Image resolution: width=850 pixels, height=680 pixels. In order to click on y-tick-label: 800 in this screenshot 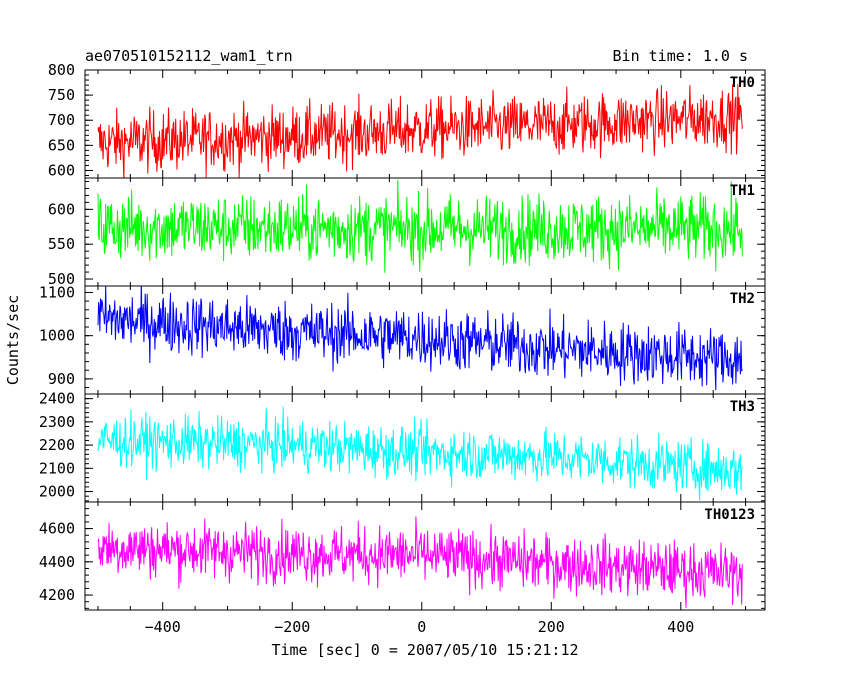, I will do `click(61, 70)`.